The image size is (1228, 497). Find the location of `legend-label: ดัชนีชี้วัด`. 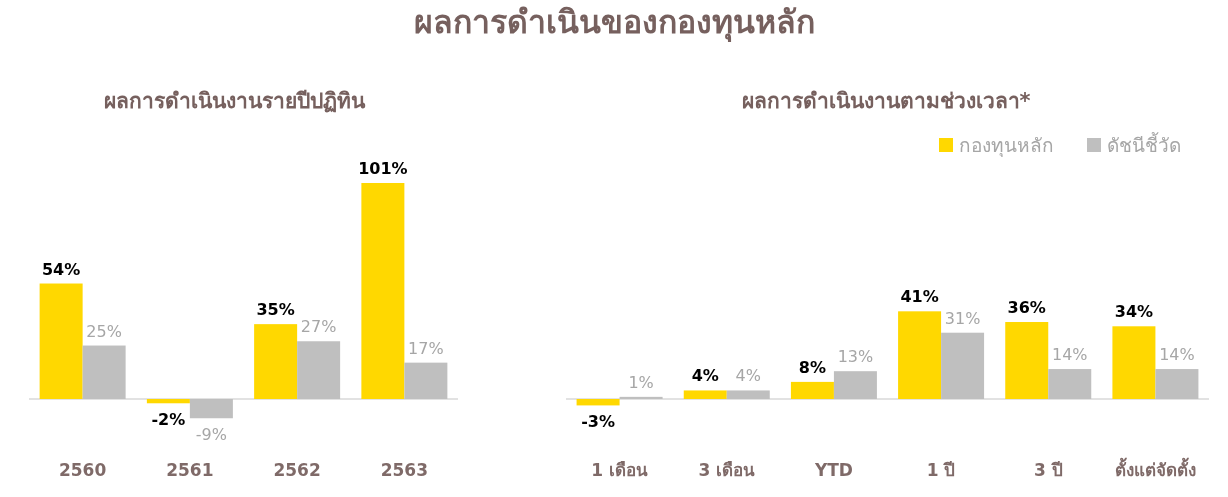

legend-label: ดัชนีชี้วัด is located at coordinates (1144, 144).